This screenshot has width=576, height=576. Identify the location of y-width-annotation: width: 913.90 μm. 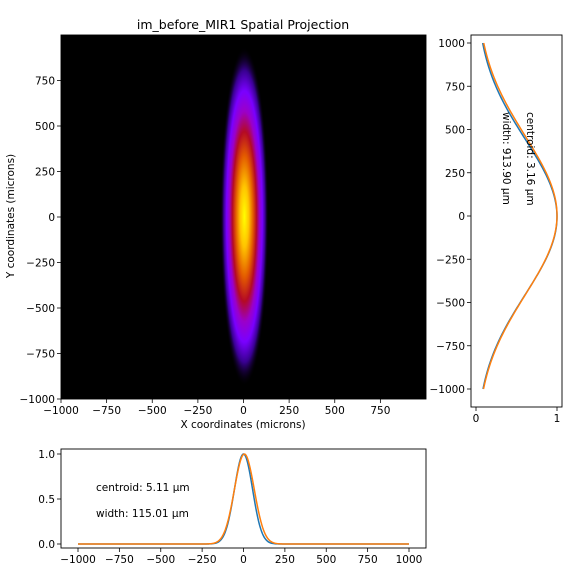
(506, 158).